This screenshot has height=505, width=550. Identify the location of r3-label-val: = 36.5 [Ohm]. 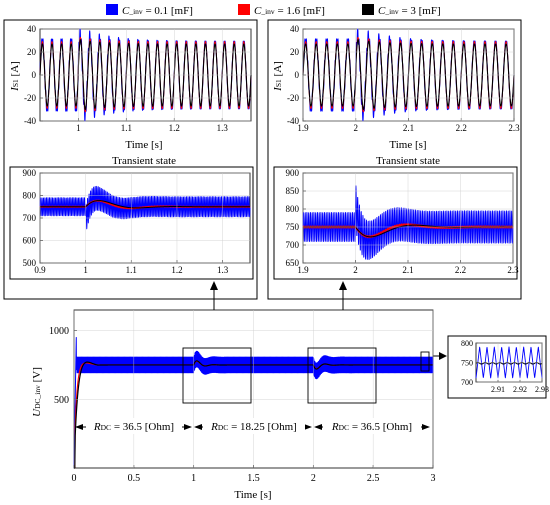
(380, 427).